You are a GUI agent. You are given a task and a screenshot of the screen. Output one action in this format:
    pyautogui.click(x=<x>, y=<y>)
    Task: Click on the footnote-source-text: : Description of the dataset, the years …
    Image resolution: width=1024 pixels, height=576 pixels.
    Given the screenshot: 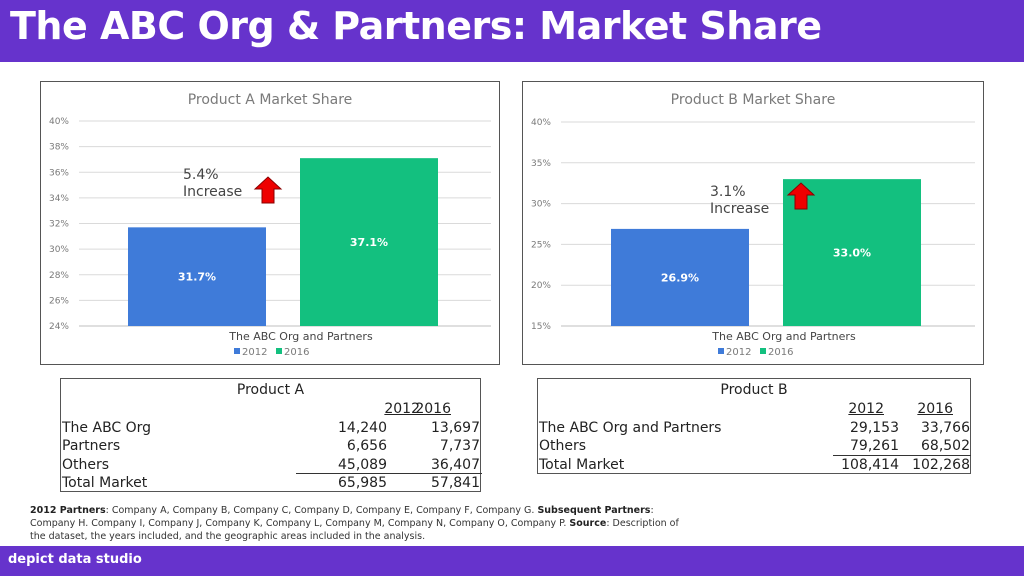 What is the action you would take?
    pyautogui.click(x=354, y=530)
    